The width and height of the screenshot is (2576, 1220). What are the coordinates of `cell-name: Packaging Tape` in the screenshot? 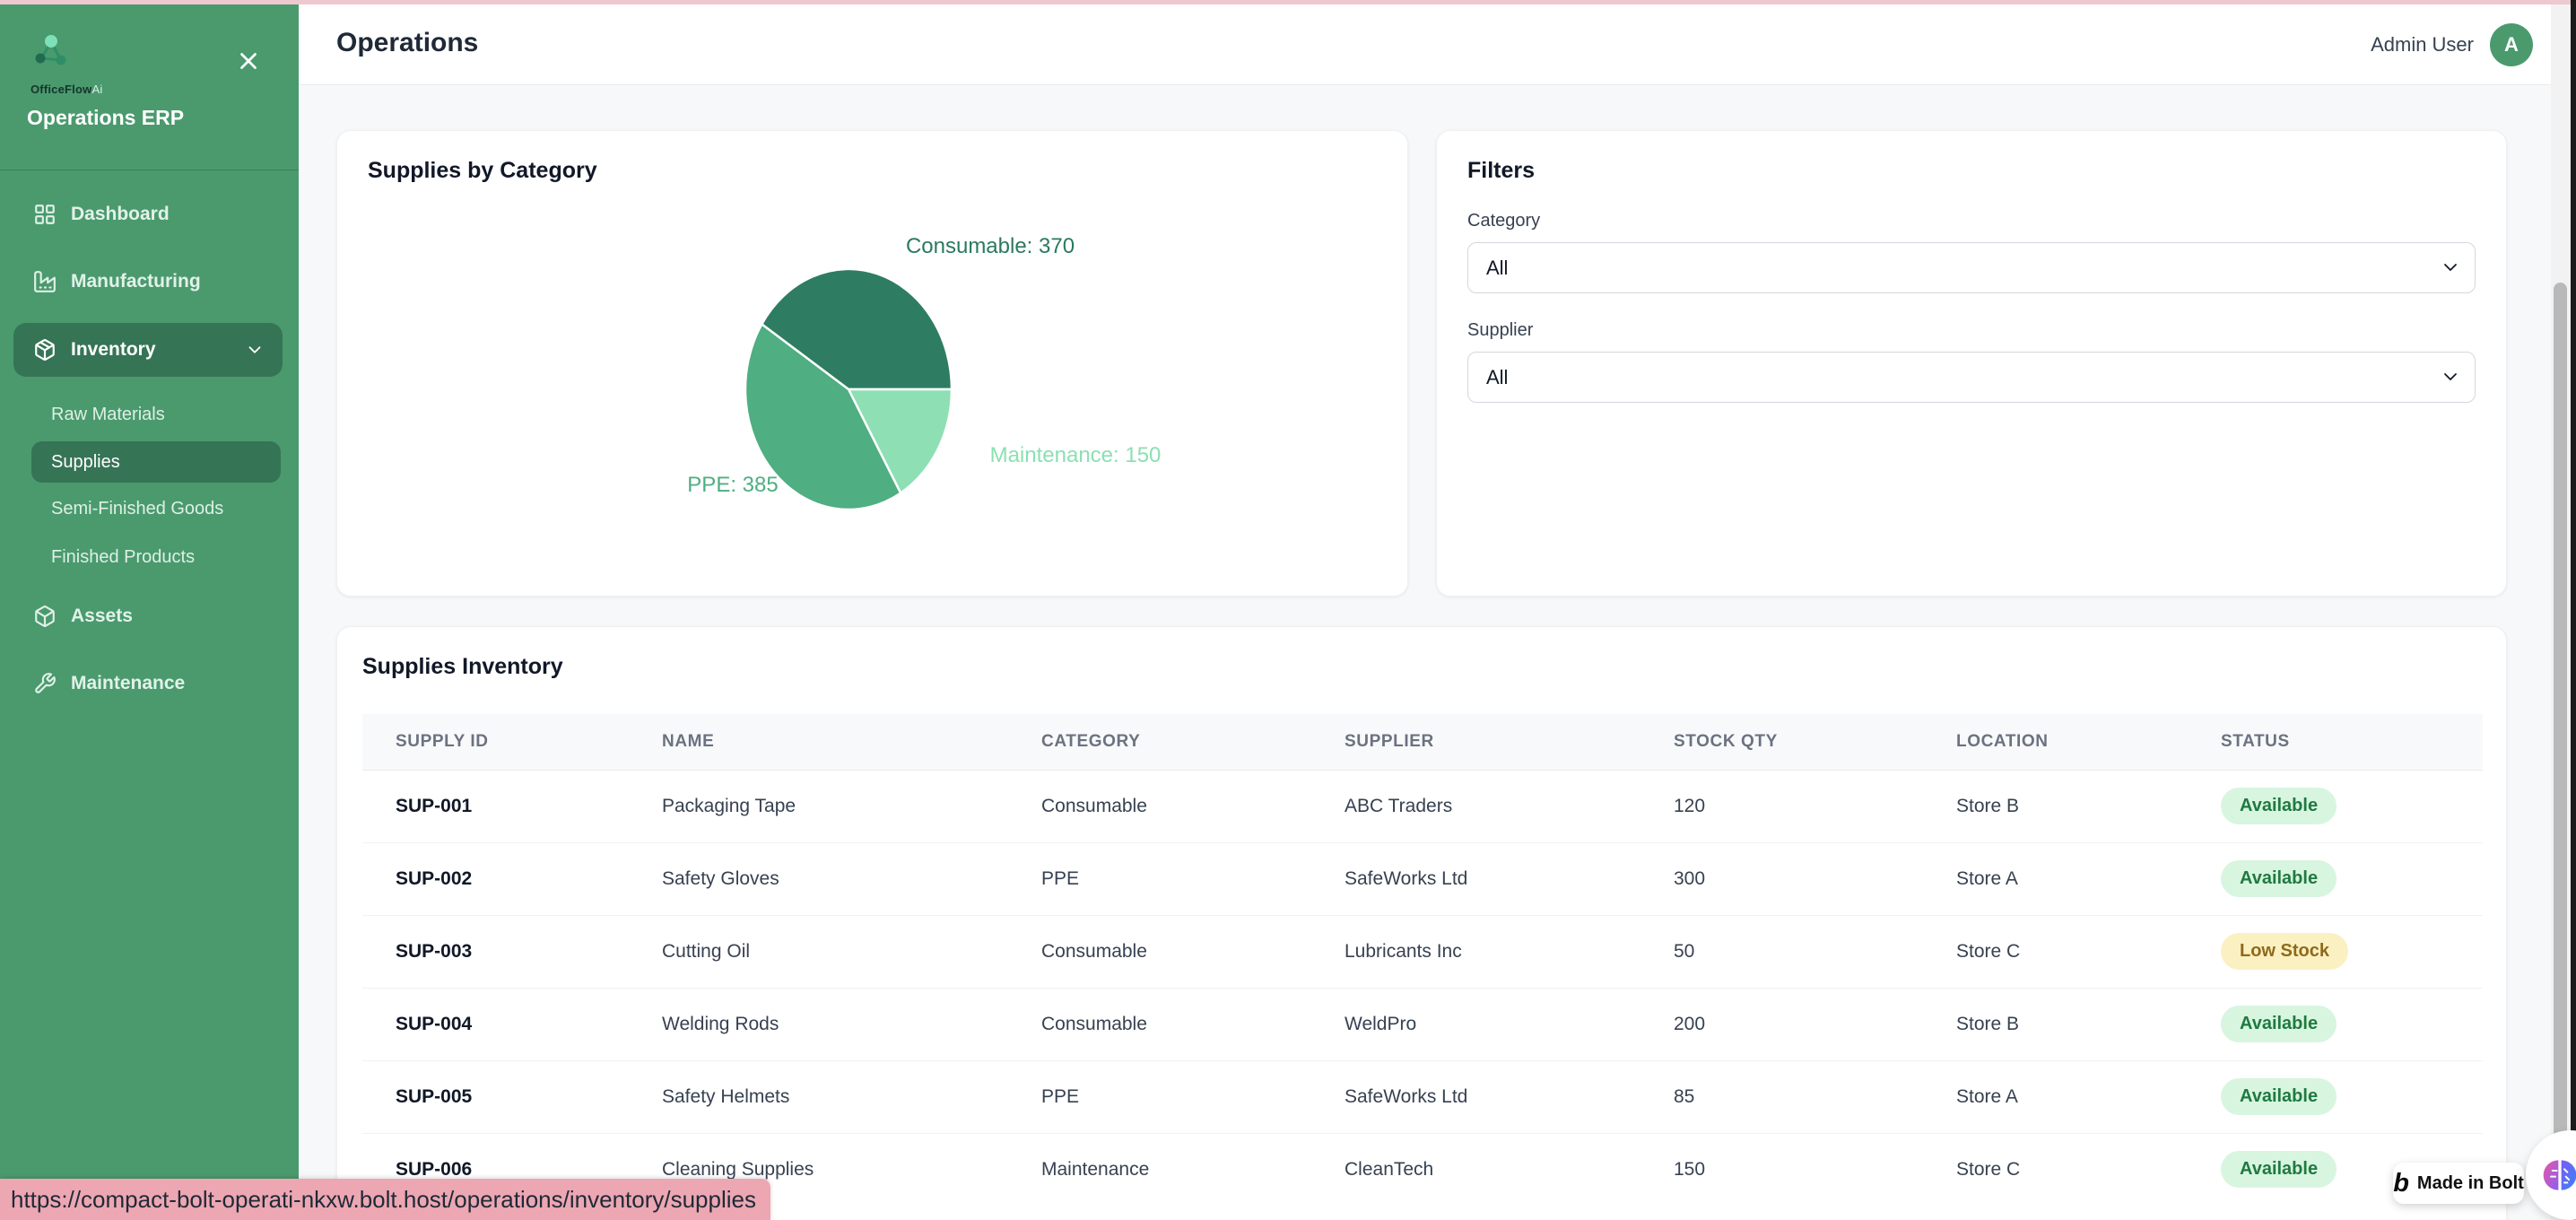 It's located at (729, 805).